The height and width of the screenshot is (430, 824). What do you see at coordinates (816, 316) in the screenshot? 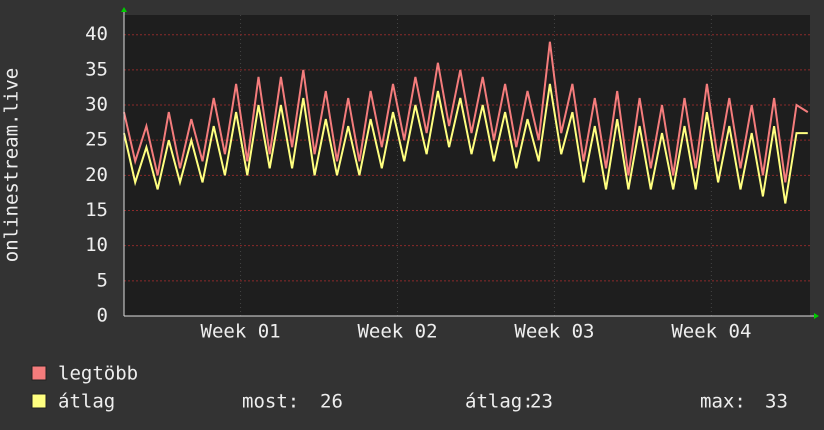
I see `x-arrow` at bounding box center [816, 316].